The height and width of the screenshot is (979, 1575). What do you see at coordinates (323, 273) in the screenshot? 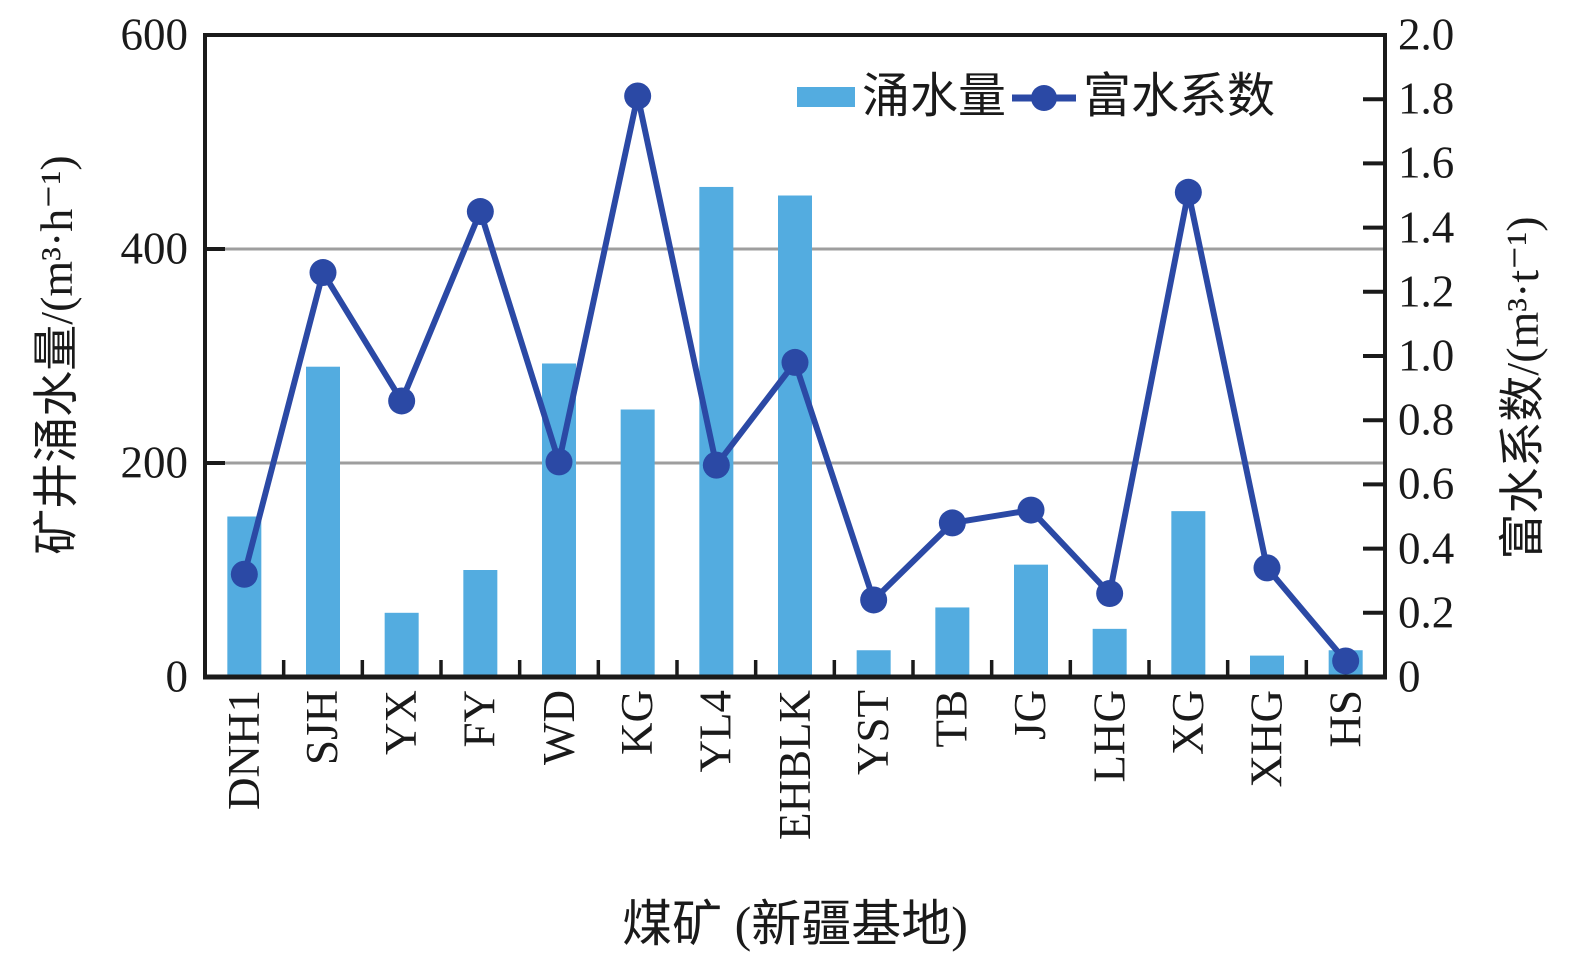
I see `data-point-marker-SJH` at bounding box center [323, 273].